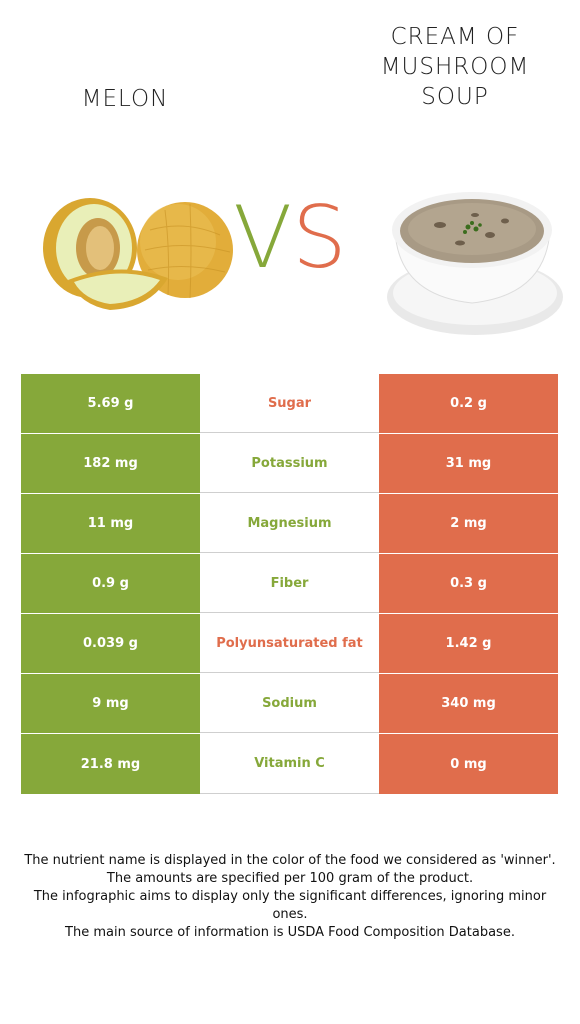 Image resolution: width=580 pixels, height=1024 pixels. I want to click on nutrient-name: Potassium, so click(289, 463).